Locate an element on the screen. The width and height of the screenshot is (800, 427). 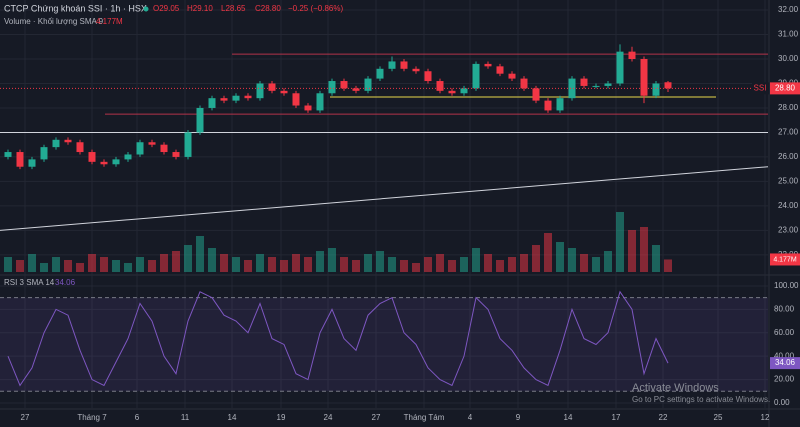
ohlc-value: O29.05 is located at coordinates (166, 8).